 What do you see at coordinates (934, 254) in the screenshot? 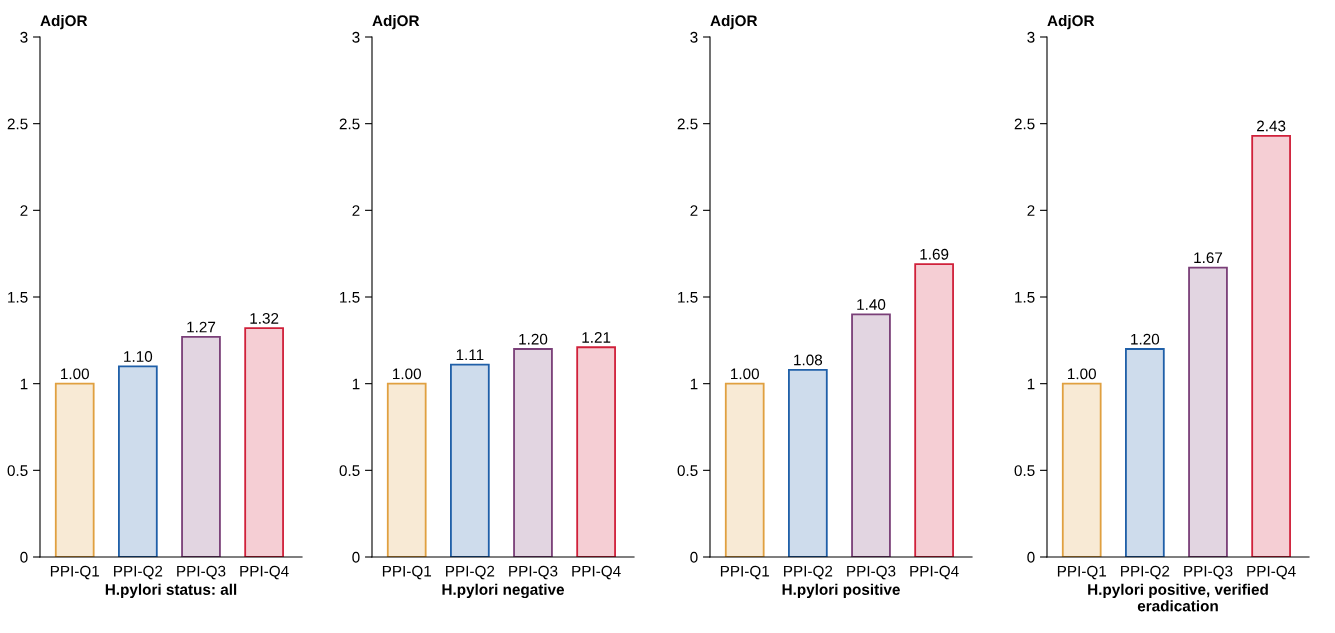
I see `data-label: 1.69` at bounding box center [934, 254].